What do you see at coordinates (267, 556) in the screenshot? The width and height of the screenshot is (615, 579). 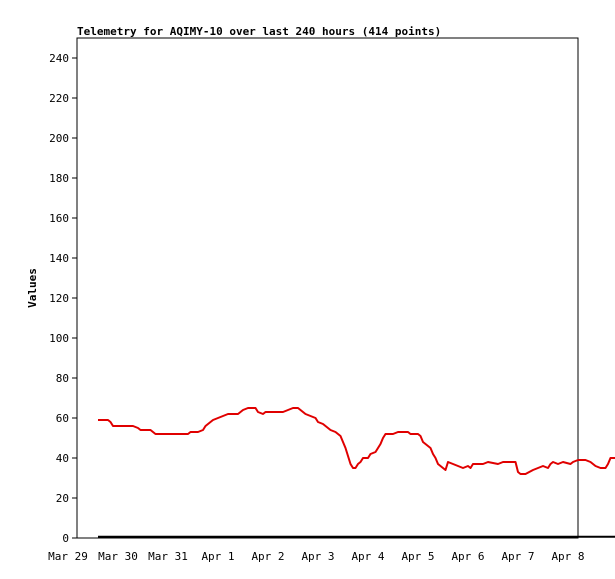 I see `x-tick-label: Apr 2` at bounding box center [267, 556].